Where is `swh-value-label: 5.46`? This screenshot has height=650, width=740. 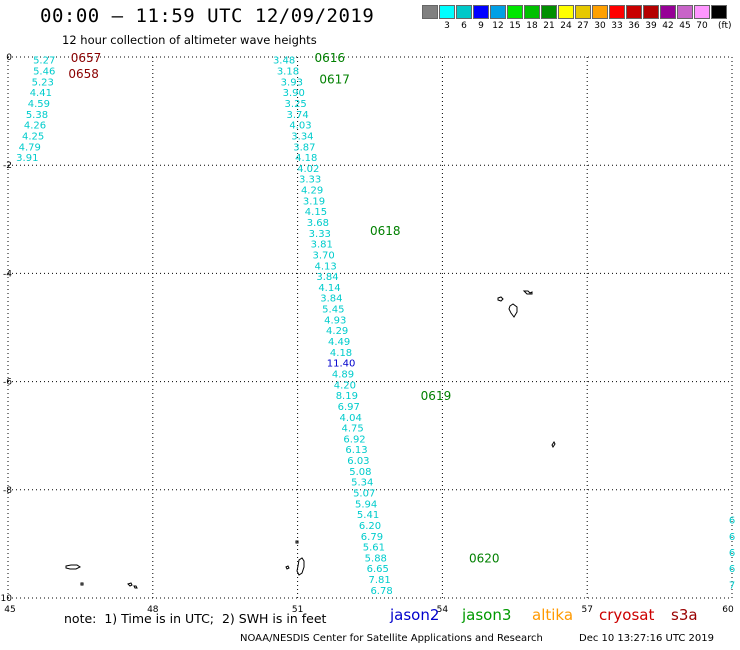 swh-value-label: 5.46 is located at coordinates (44, 72).